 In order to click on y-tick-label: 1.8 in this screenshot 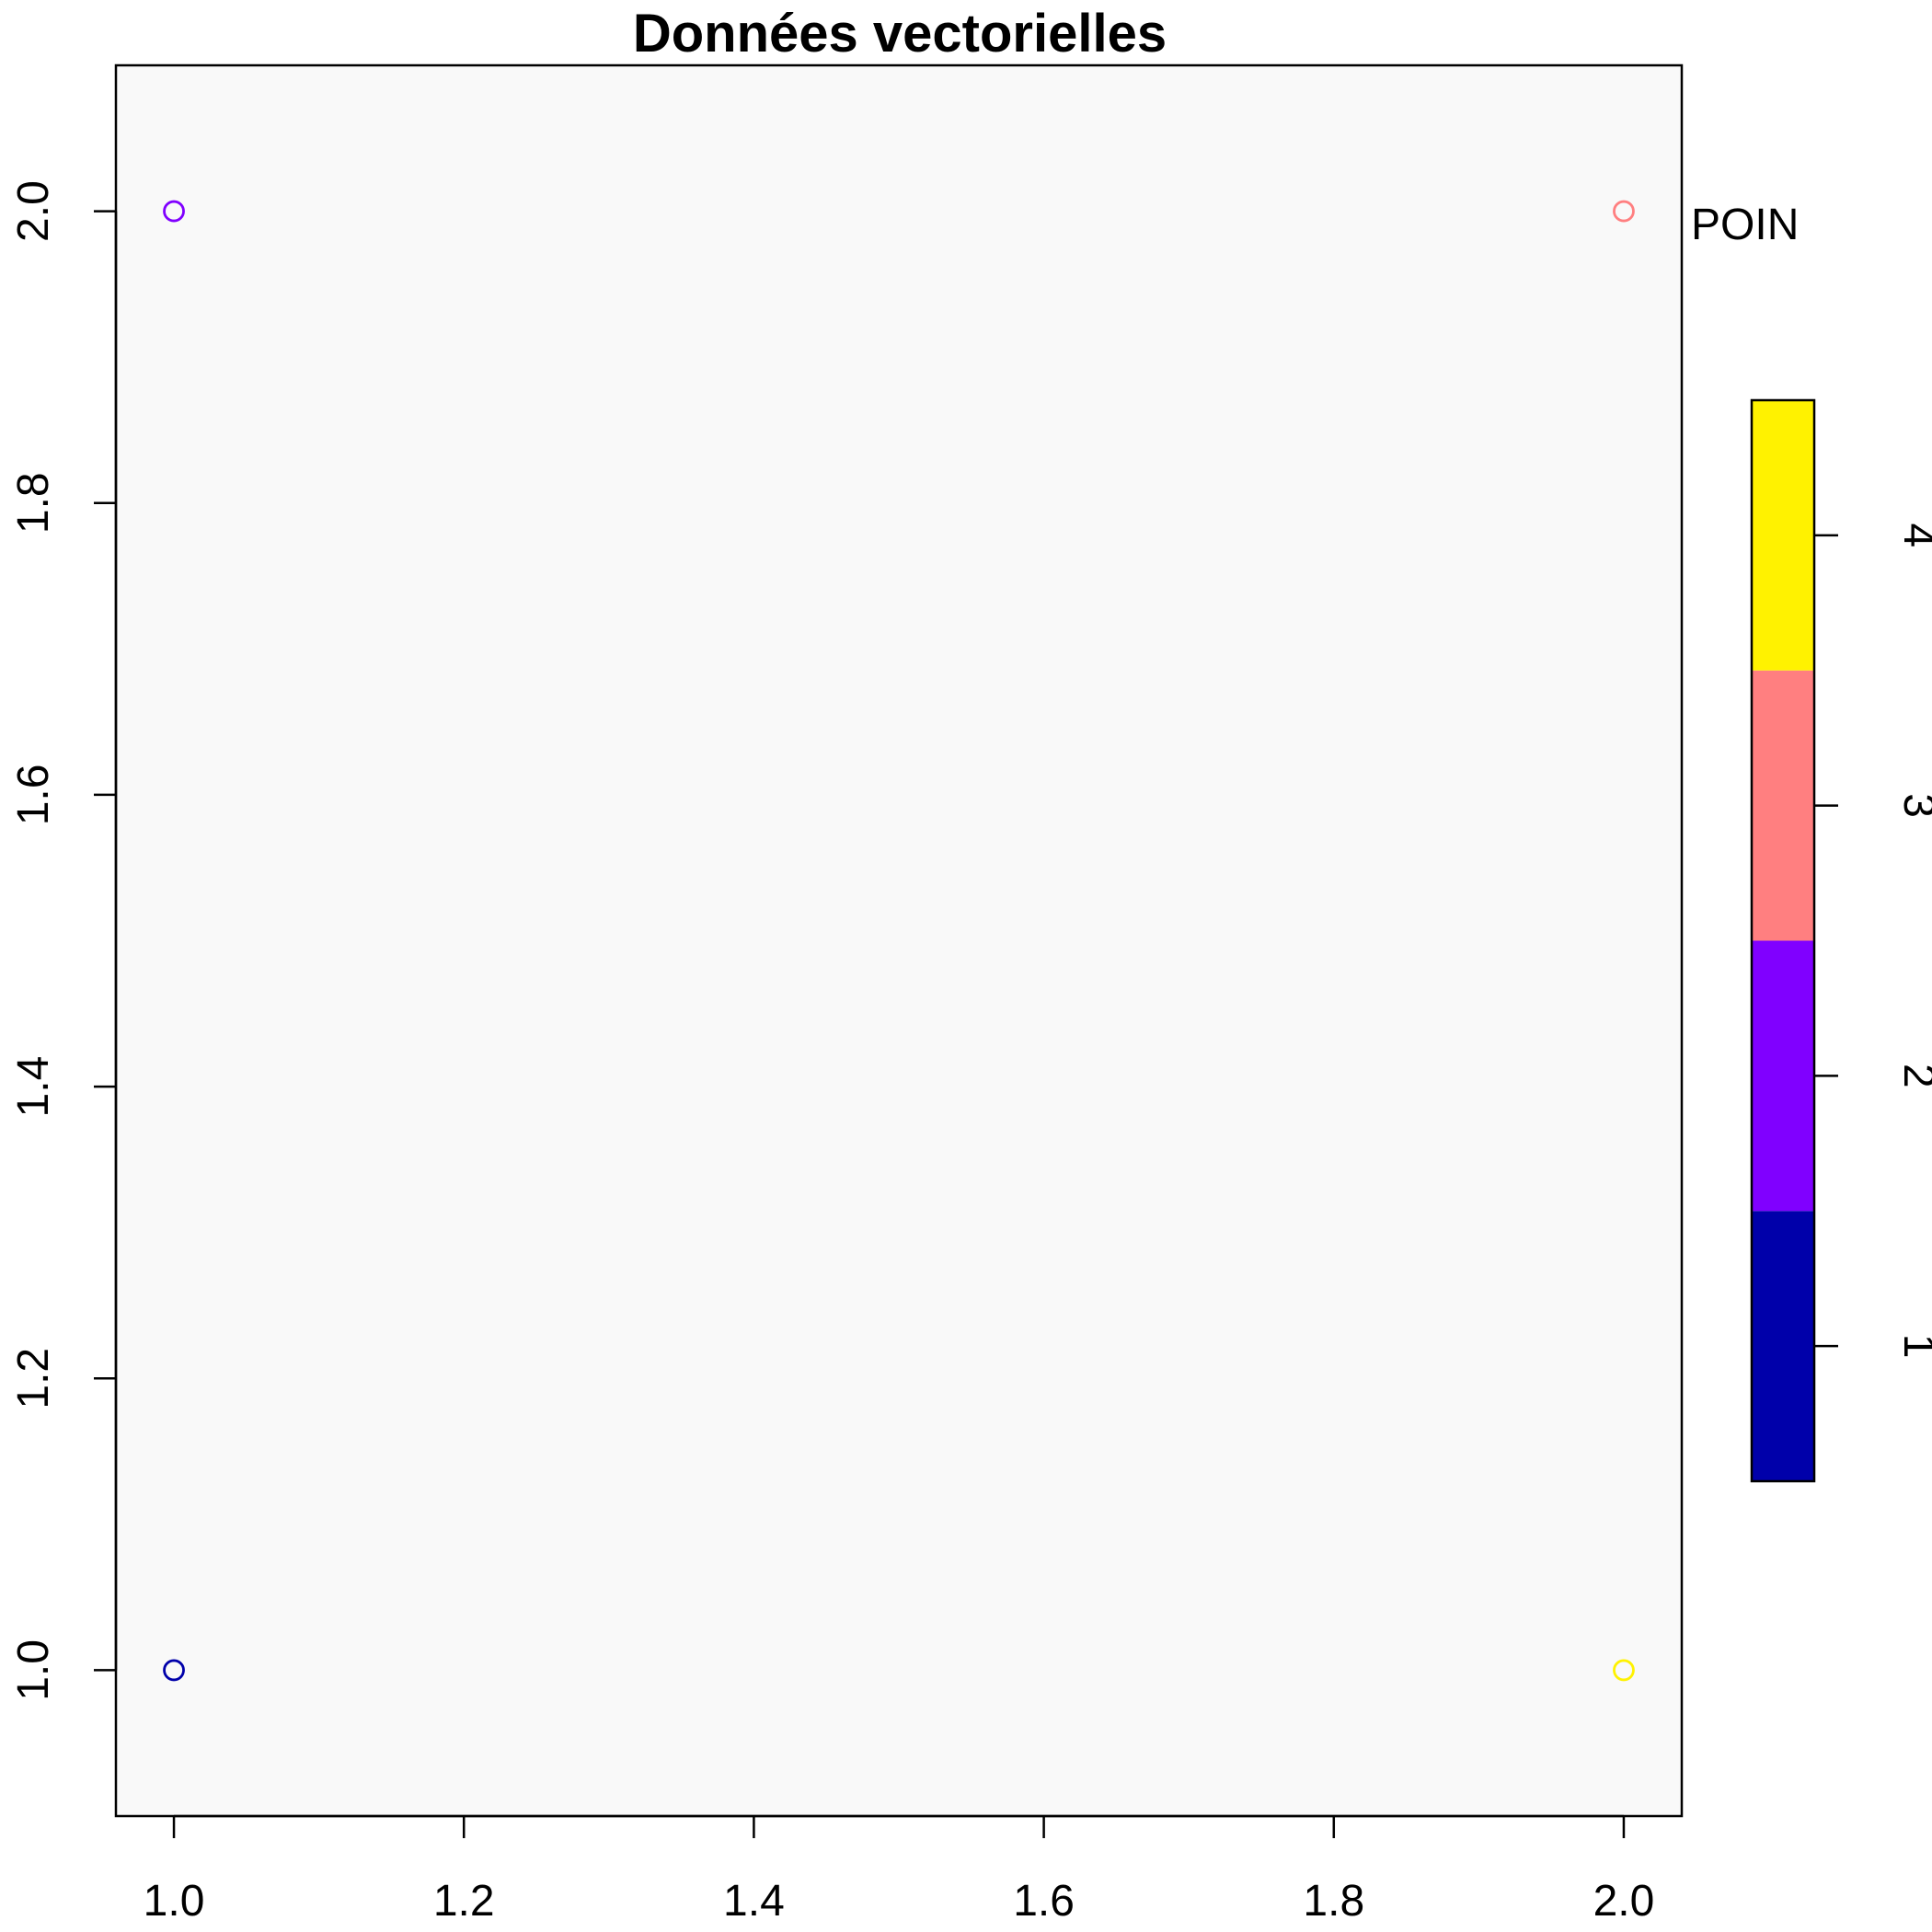, I will do `click(33, 503)`.